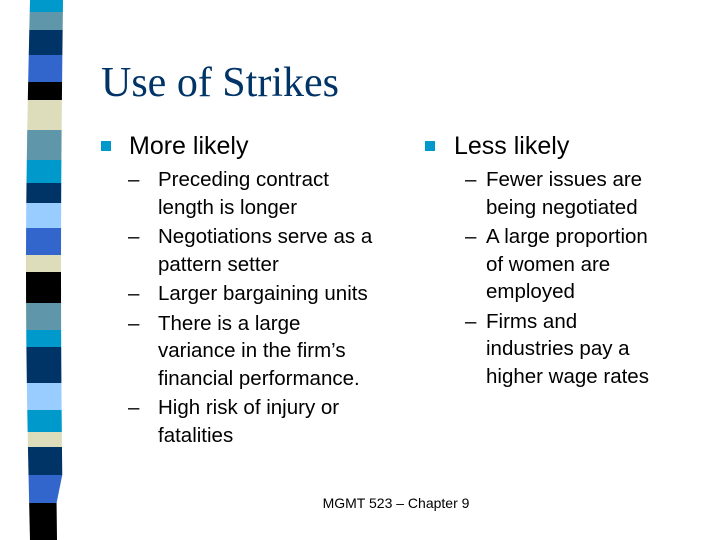 This screenshot has height=540, width=720. Describe the element at coordinates (558, 348) in the screenshot. I see `list-item-line: industries pay a` at that location.